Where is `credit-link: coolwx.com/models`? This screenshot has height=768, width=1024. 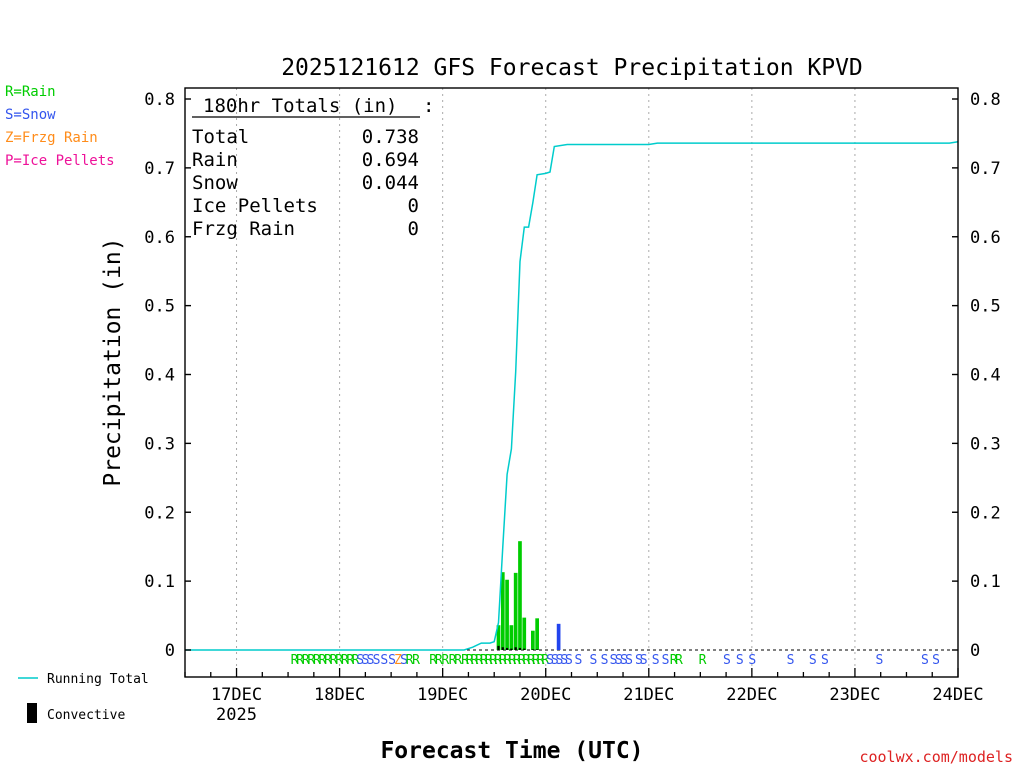 credit-link: coolwx.com/models is located at coordinates (936, 757).